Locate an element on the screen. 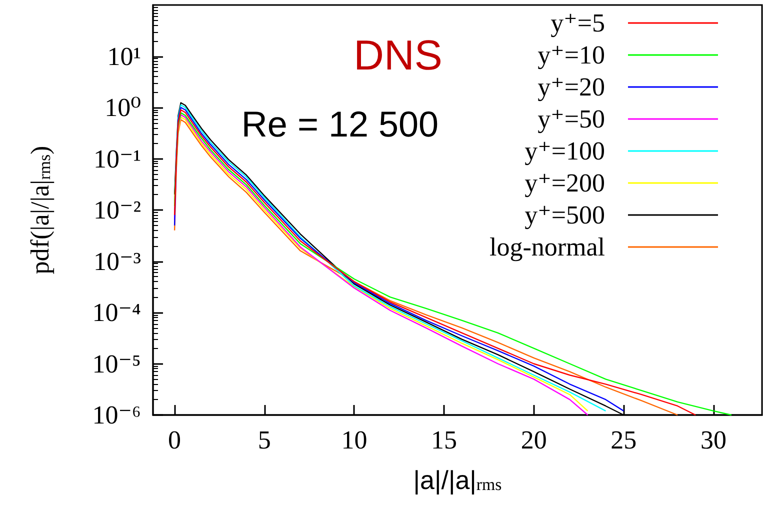 This screenshot has width=763, height=526. y-tick-label: 10⁻⁶ is located at coordinates (116, 415).